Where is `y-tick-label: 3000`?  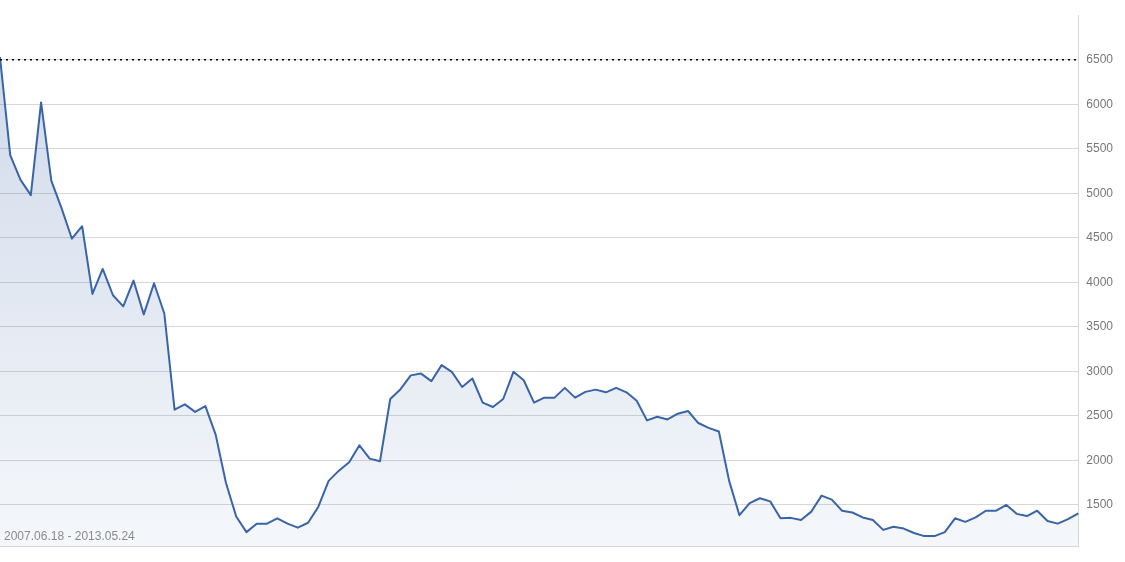
y-tick-label: 3000 is located at coordinates (1100, 370).